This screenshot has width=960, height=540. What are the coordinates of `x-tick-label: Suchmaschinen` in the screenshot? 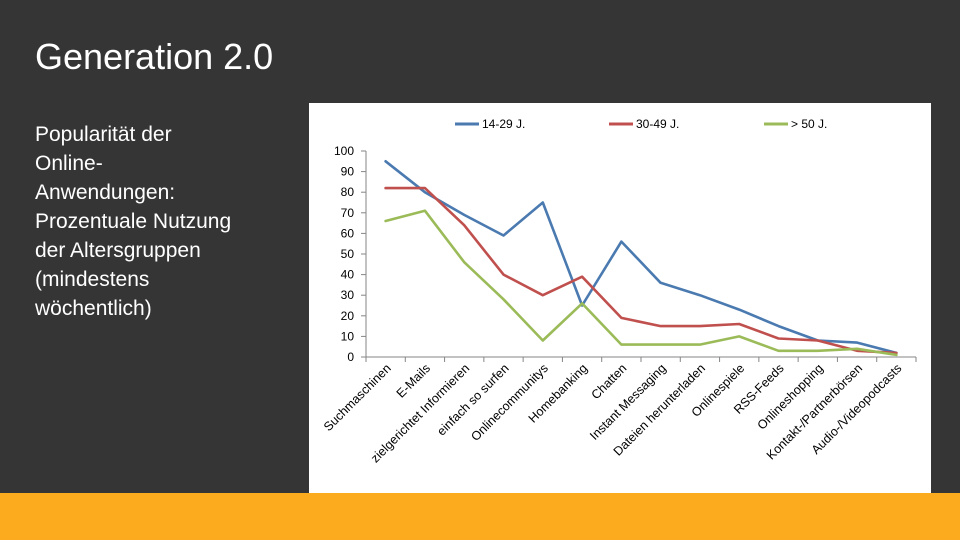 It's located at (357, 397).